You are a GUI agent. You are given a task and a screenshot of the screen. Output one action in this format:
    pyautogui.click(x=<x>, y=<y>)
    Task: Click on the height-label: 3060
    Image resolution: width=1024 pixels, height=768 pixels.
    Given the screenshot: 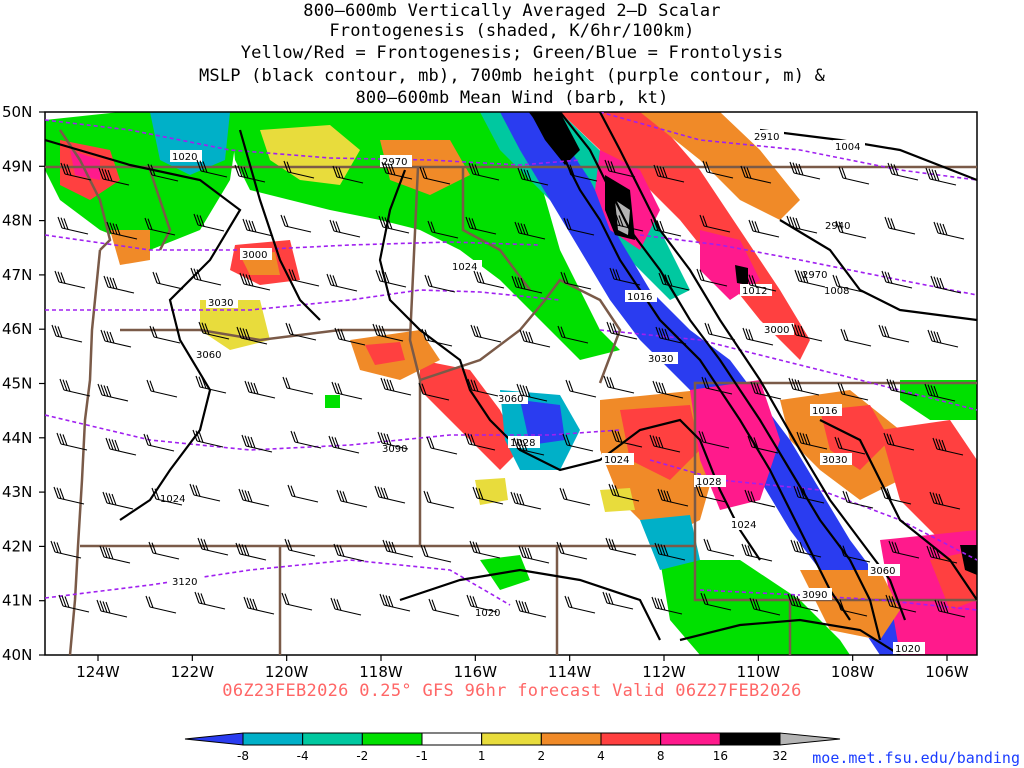 What is the action you would take?
    pyautogui.click(x=208, y=355)
    